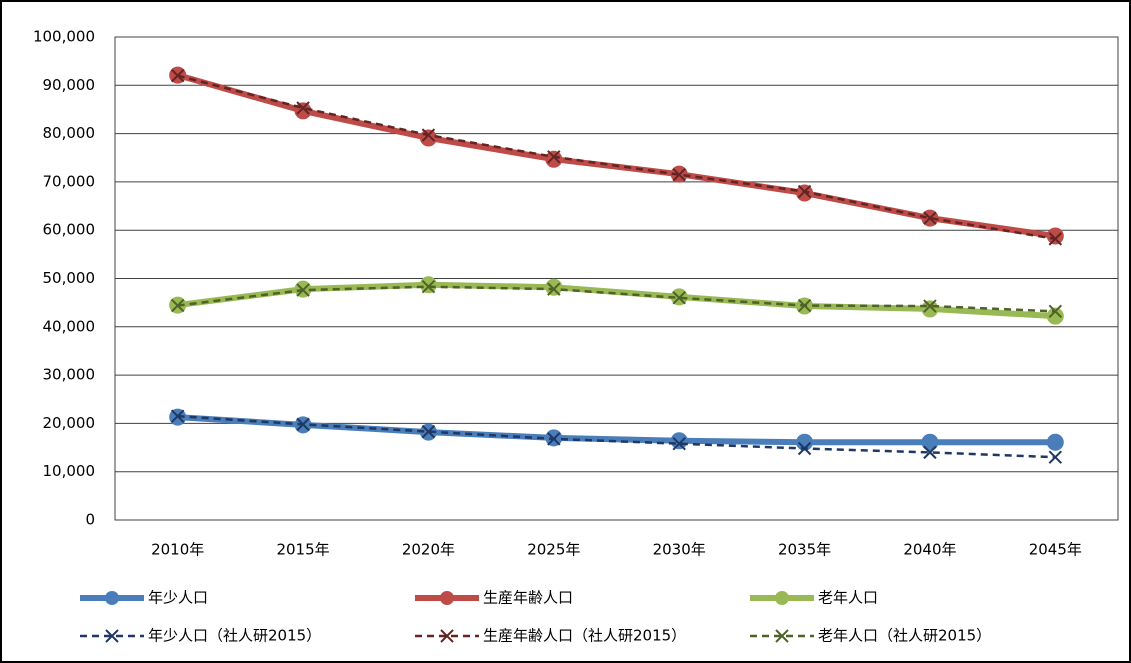 This screenshot has height=663, width=1131. What do you see at coordinates (90, 520) in the screenshot?
I see `y-tick-label: 0` at bounding box center [90, 520].